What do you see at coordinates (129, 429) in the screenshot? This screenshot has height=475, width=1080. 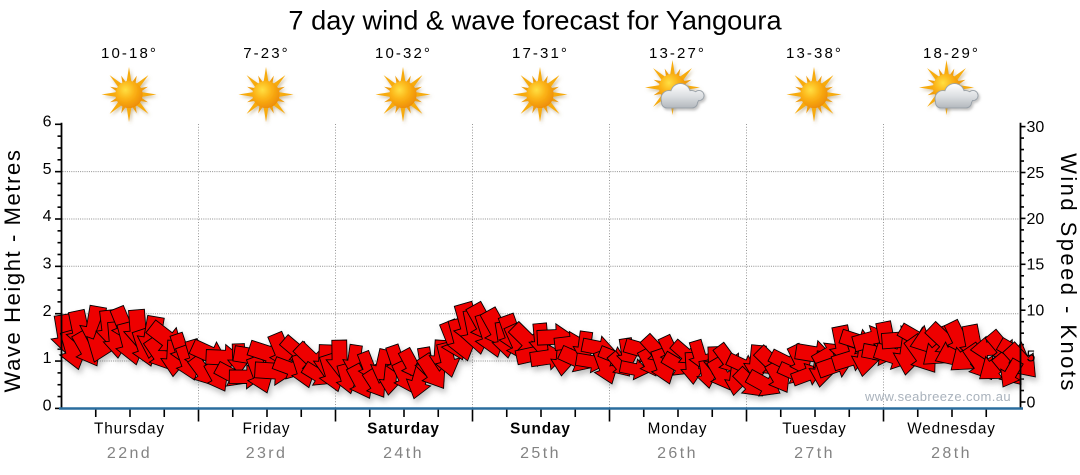 I see `svg-text: Thursday` at bounding box center [129, 429].